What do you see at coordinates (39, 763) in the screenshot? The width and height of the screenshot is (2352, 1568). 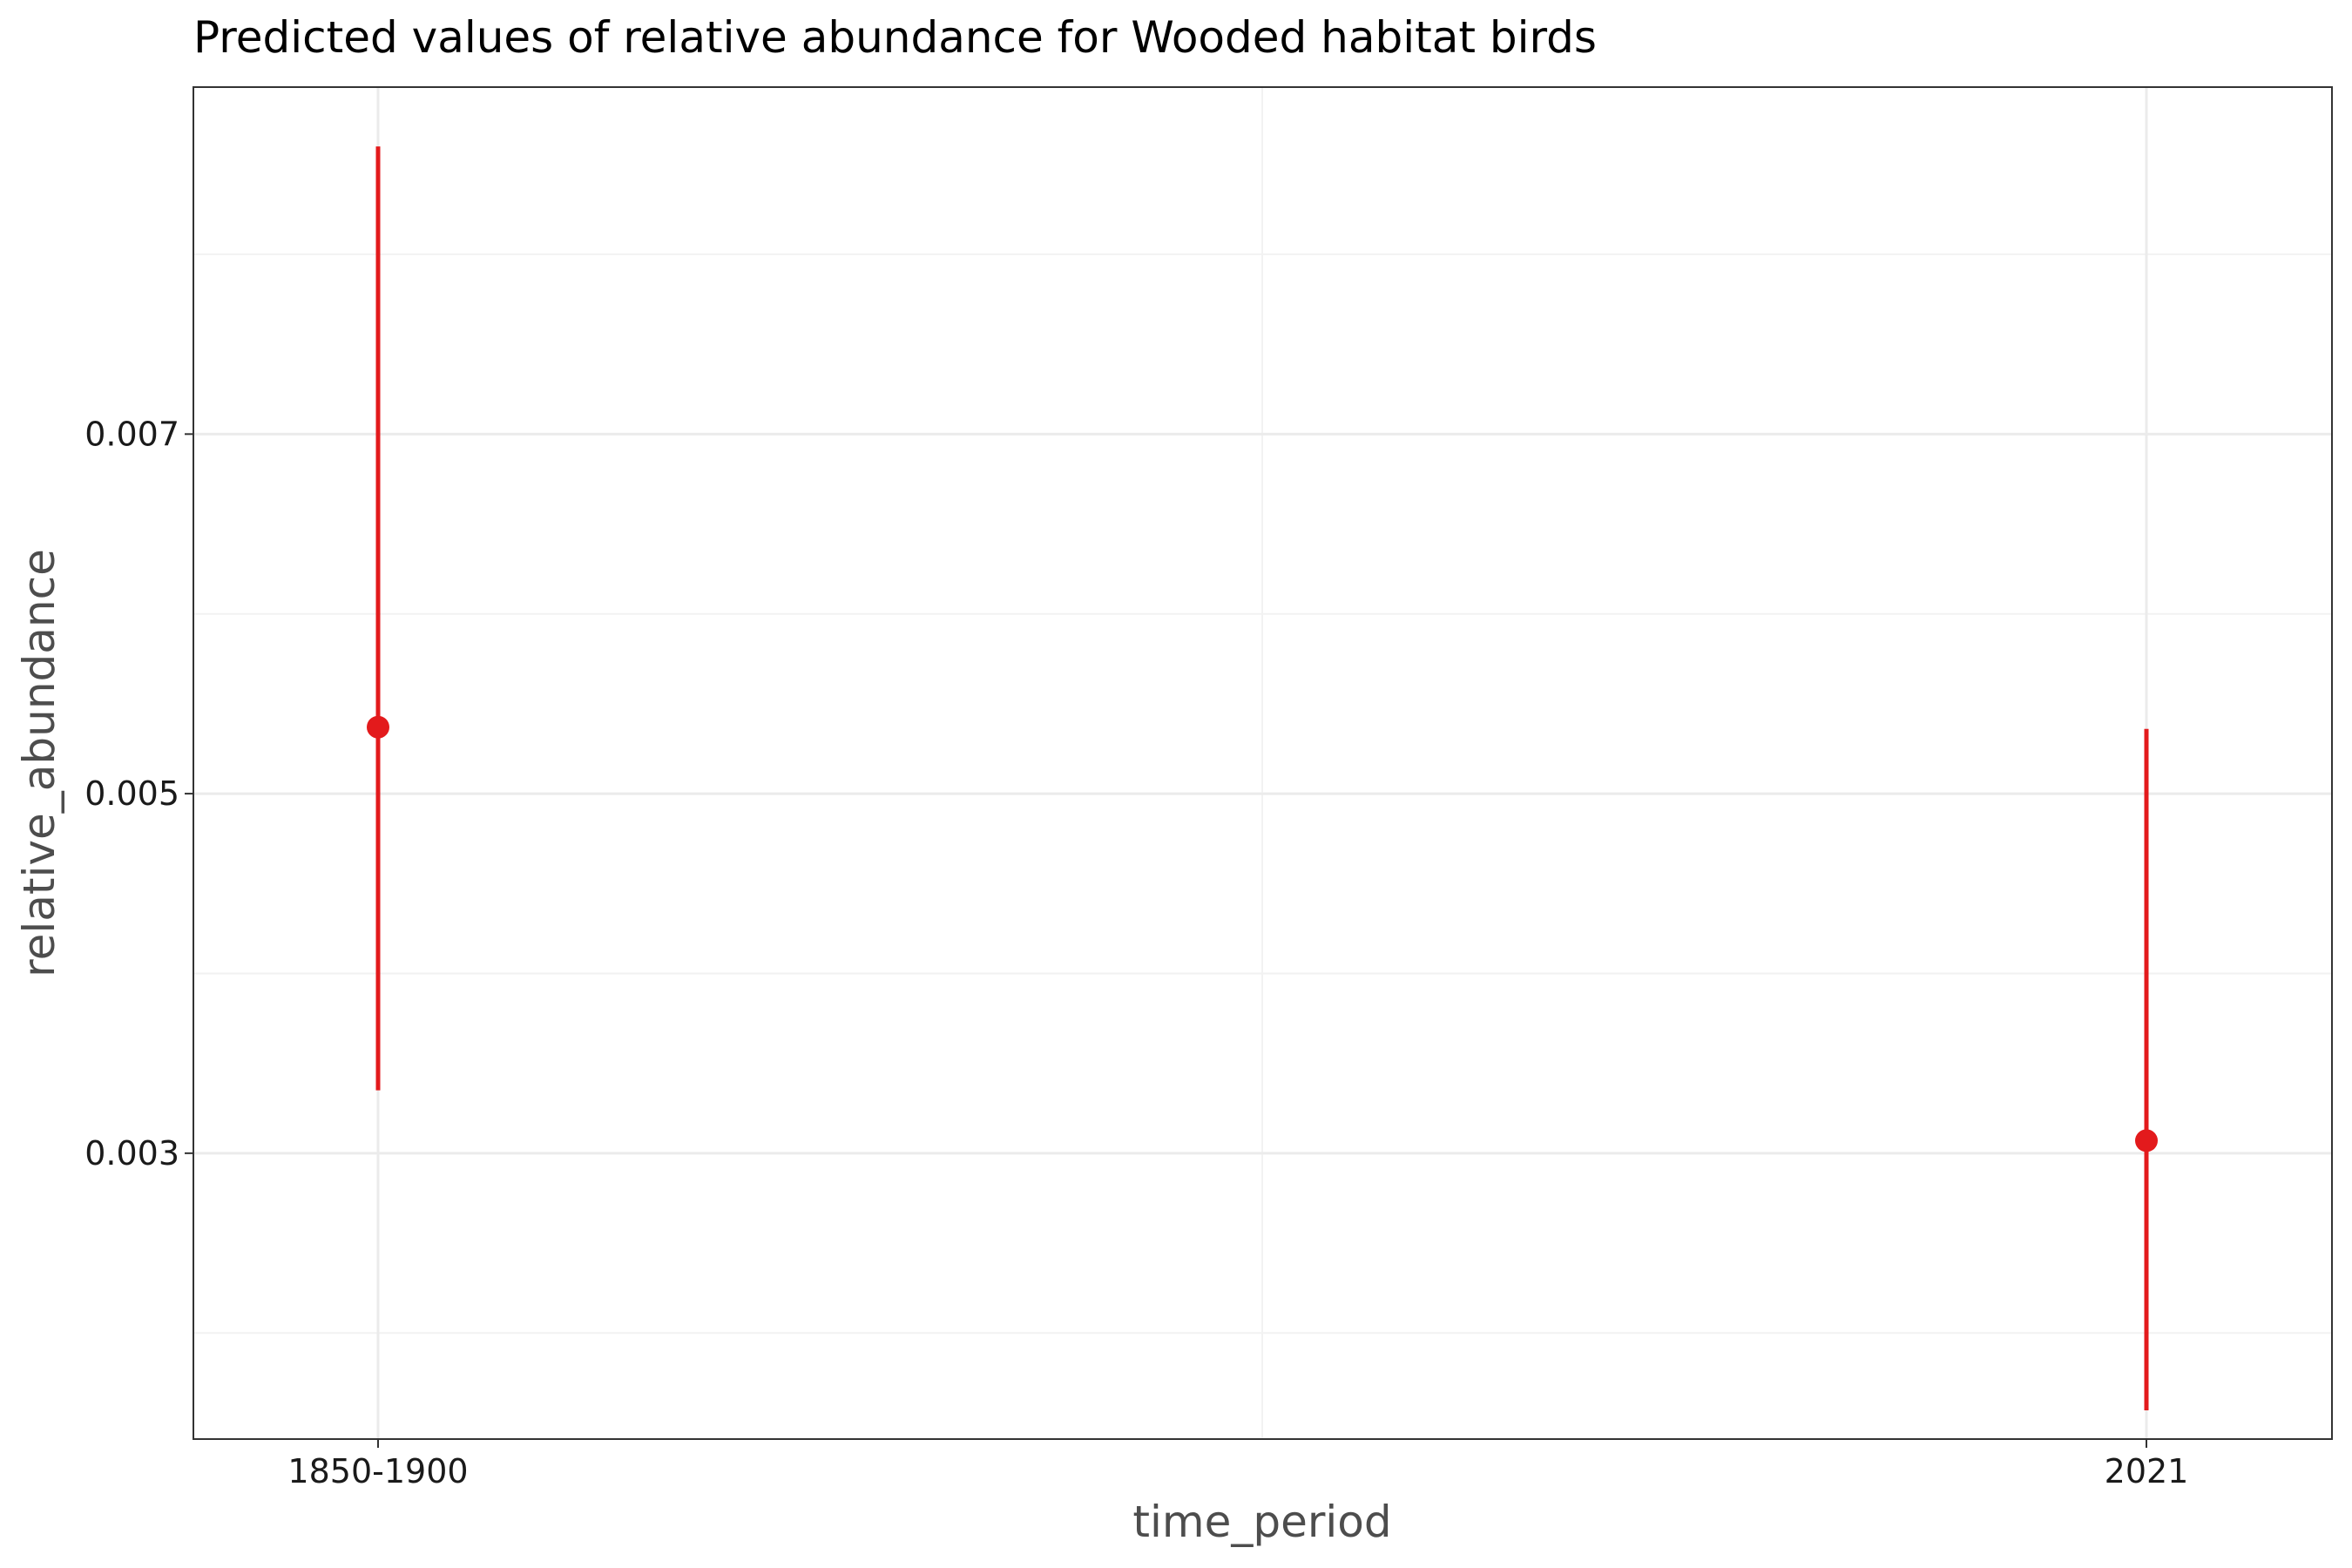 I see `y-axis-title: relative_abundance` at bounding box center [39, 763].